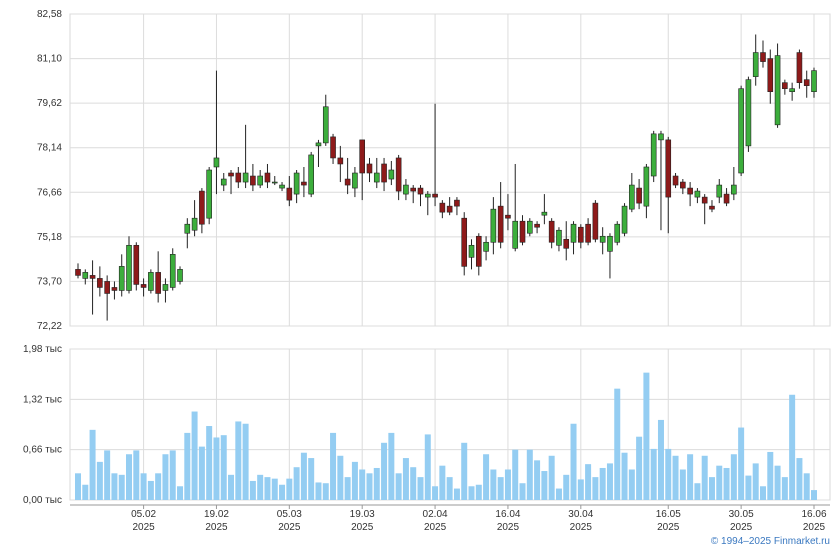 This screenshot has width=840, height=555. I want to click on x-tick-label: 05.02, so click(143, 514).